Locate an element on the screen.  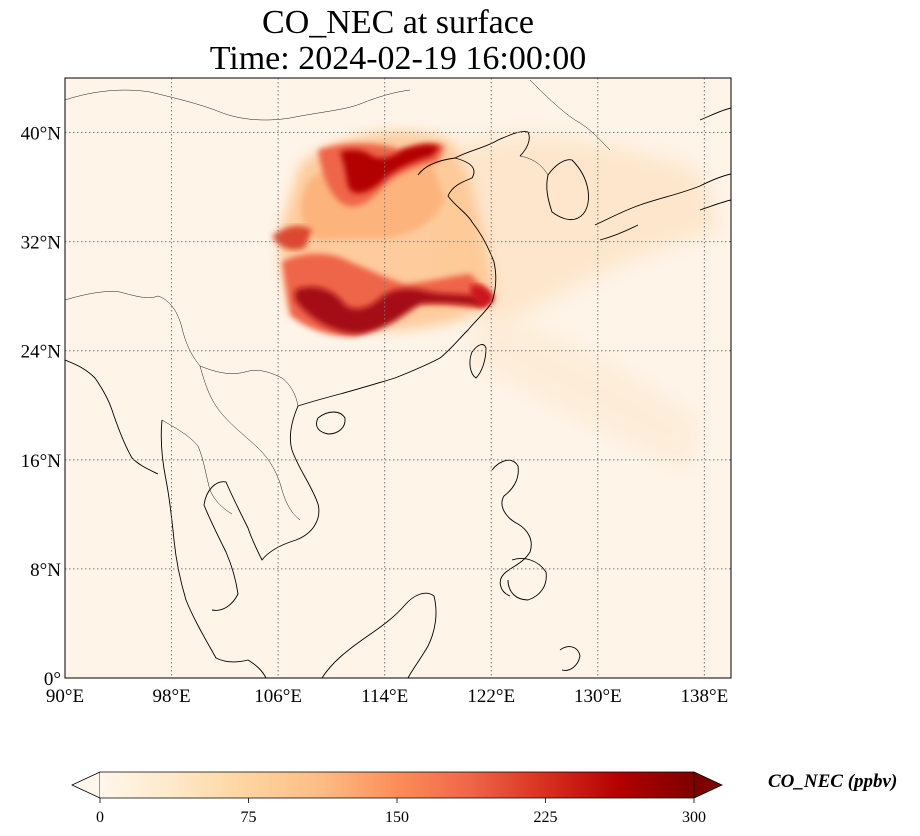
plume-south-core is located at coordinates (392, 310).